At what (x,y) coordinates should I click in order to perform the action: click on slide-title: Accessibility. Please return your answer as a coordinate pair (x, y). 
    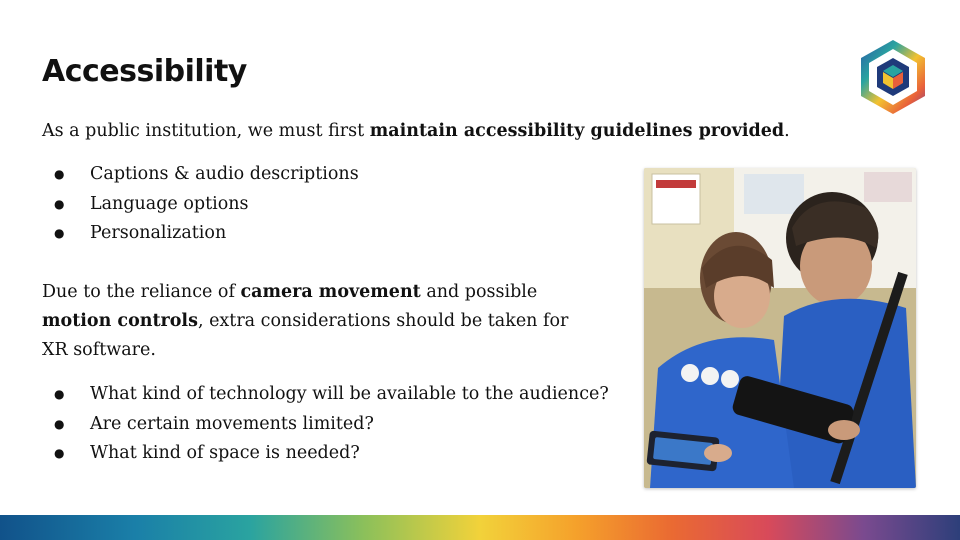
    Looking at the image, I should click on (144, 71).